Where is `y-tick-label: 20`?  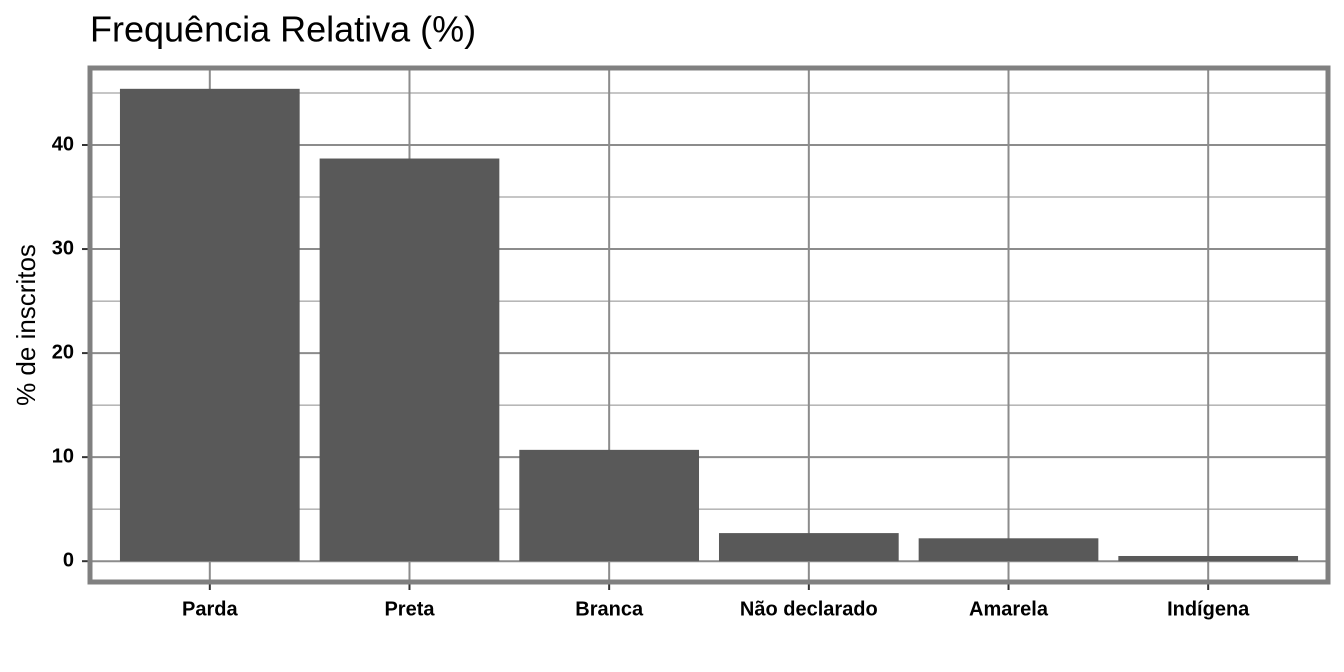
y-tick-label: 20 is located at coordinates (63, 352).